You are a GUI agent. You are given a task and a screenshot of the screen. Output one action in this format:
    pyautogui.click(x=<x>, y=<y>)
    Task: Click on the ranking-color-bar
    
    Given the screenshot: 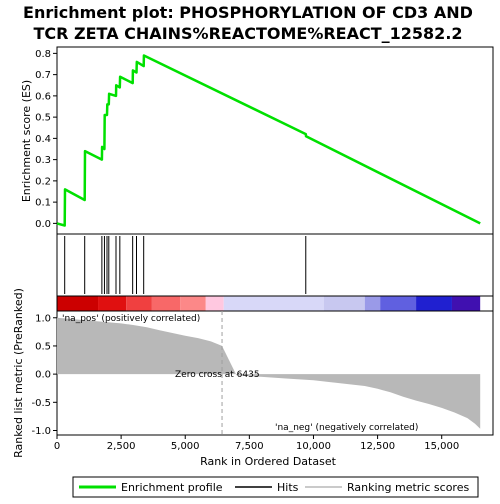 What is the action you would take?
    pyautogui.click(x=275, y=303)
    